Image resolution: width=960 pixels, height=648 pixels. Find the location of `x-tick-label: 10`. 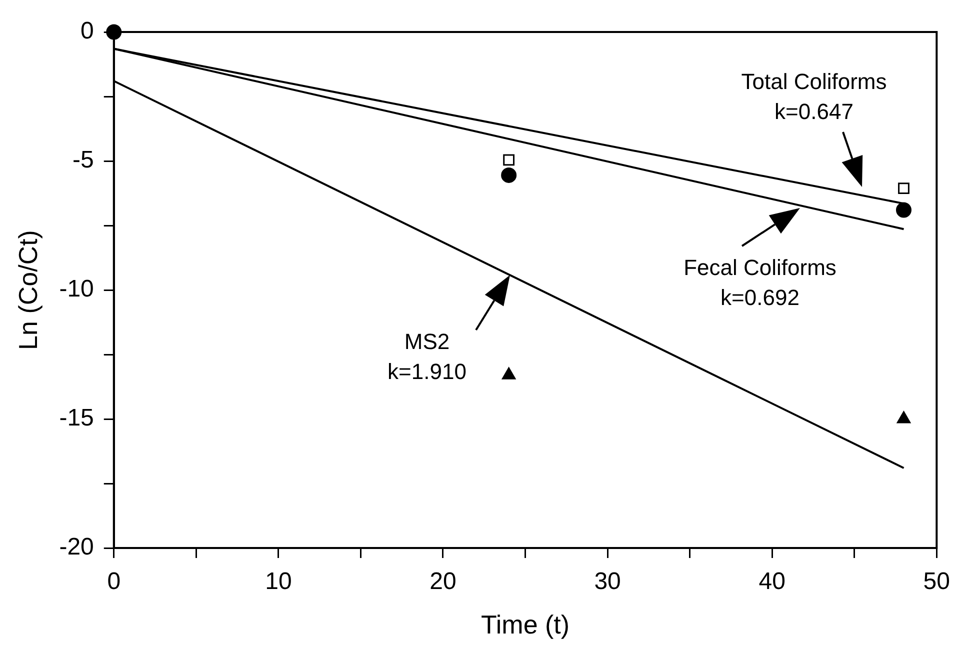

x-tick-label: 10 is located at coordinates (278, 582).